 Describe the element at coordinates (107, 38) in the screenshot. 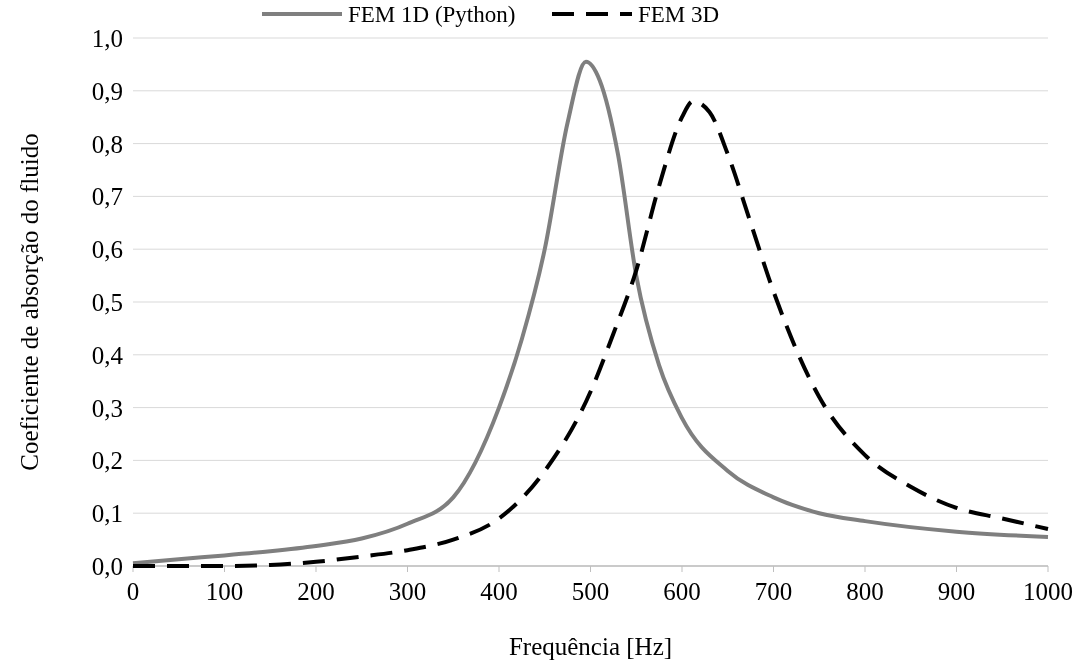

I see `y-tick-label: 1,0` at that location.